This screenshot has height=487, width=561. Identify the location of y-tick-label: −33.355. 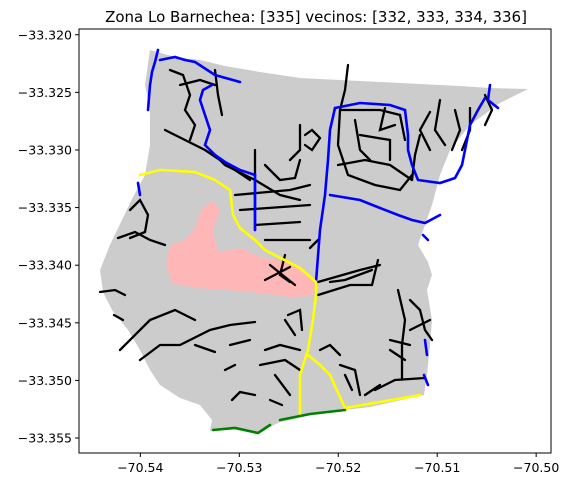
(45, 438).